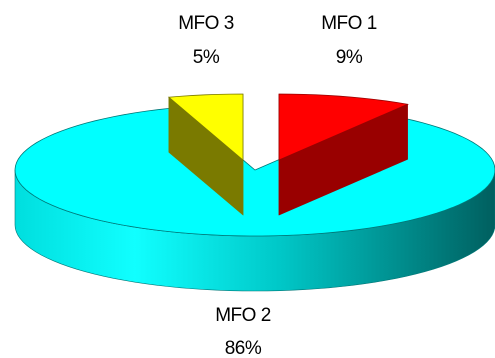 The image size is (495, 358). Describe the element at coordinates (206, 23) in the screenshot. I see `slice-name-label-mfo-3: MFO 3` at that location.